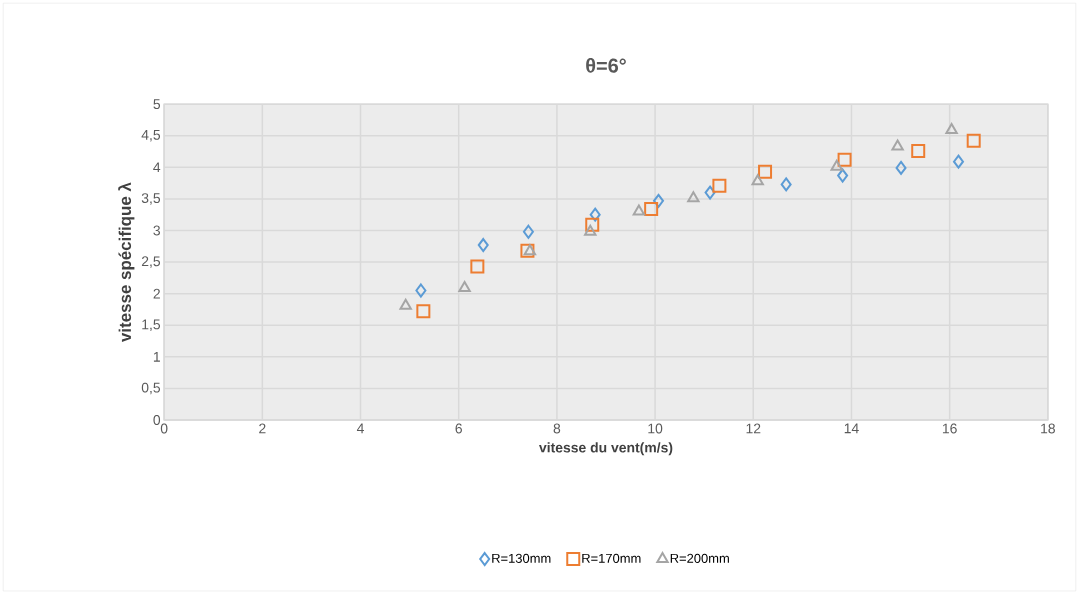 The height and width of the screenshot is (594, 1079). I want to click on y-axis-title: vitesse spécifique λ, so click(126, 262).